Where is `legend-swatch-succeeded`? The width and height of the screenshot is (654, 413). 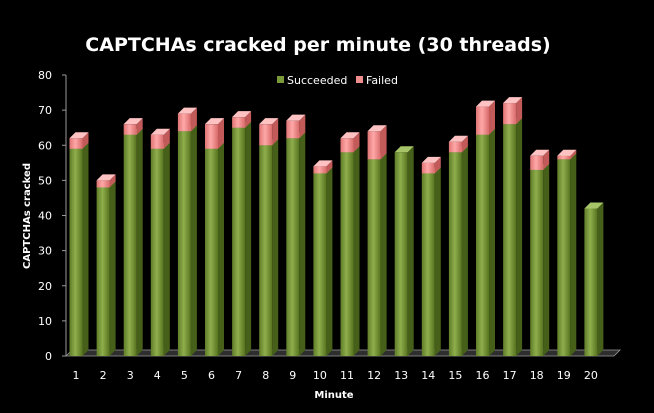 legend-swatch-succeeded is located at coordinates (280, 79).